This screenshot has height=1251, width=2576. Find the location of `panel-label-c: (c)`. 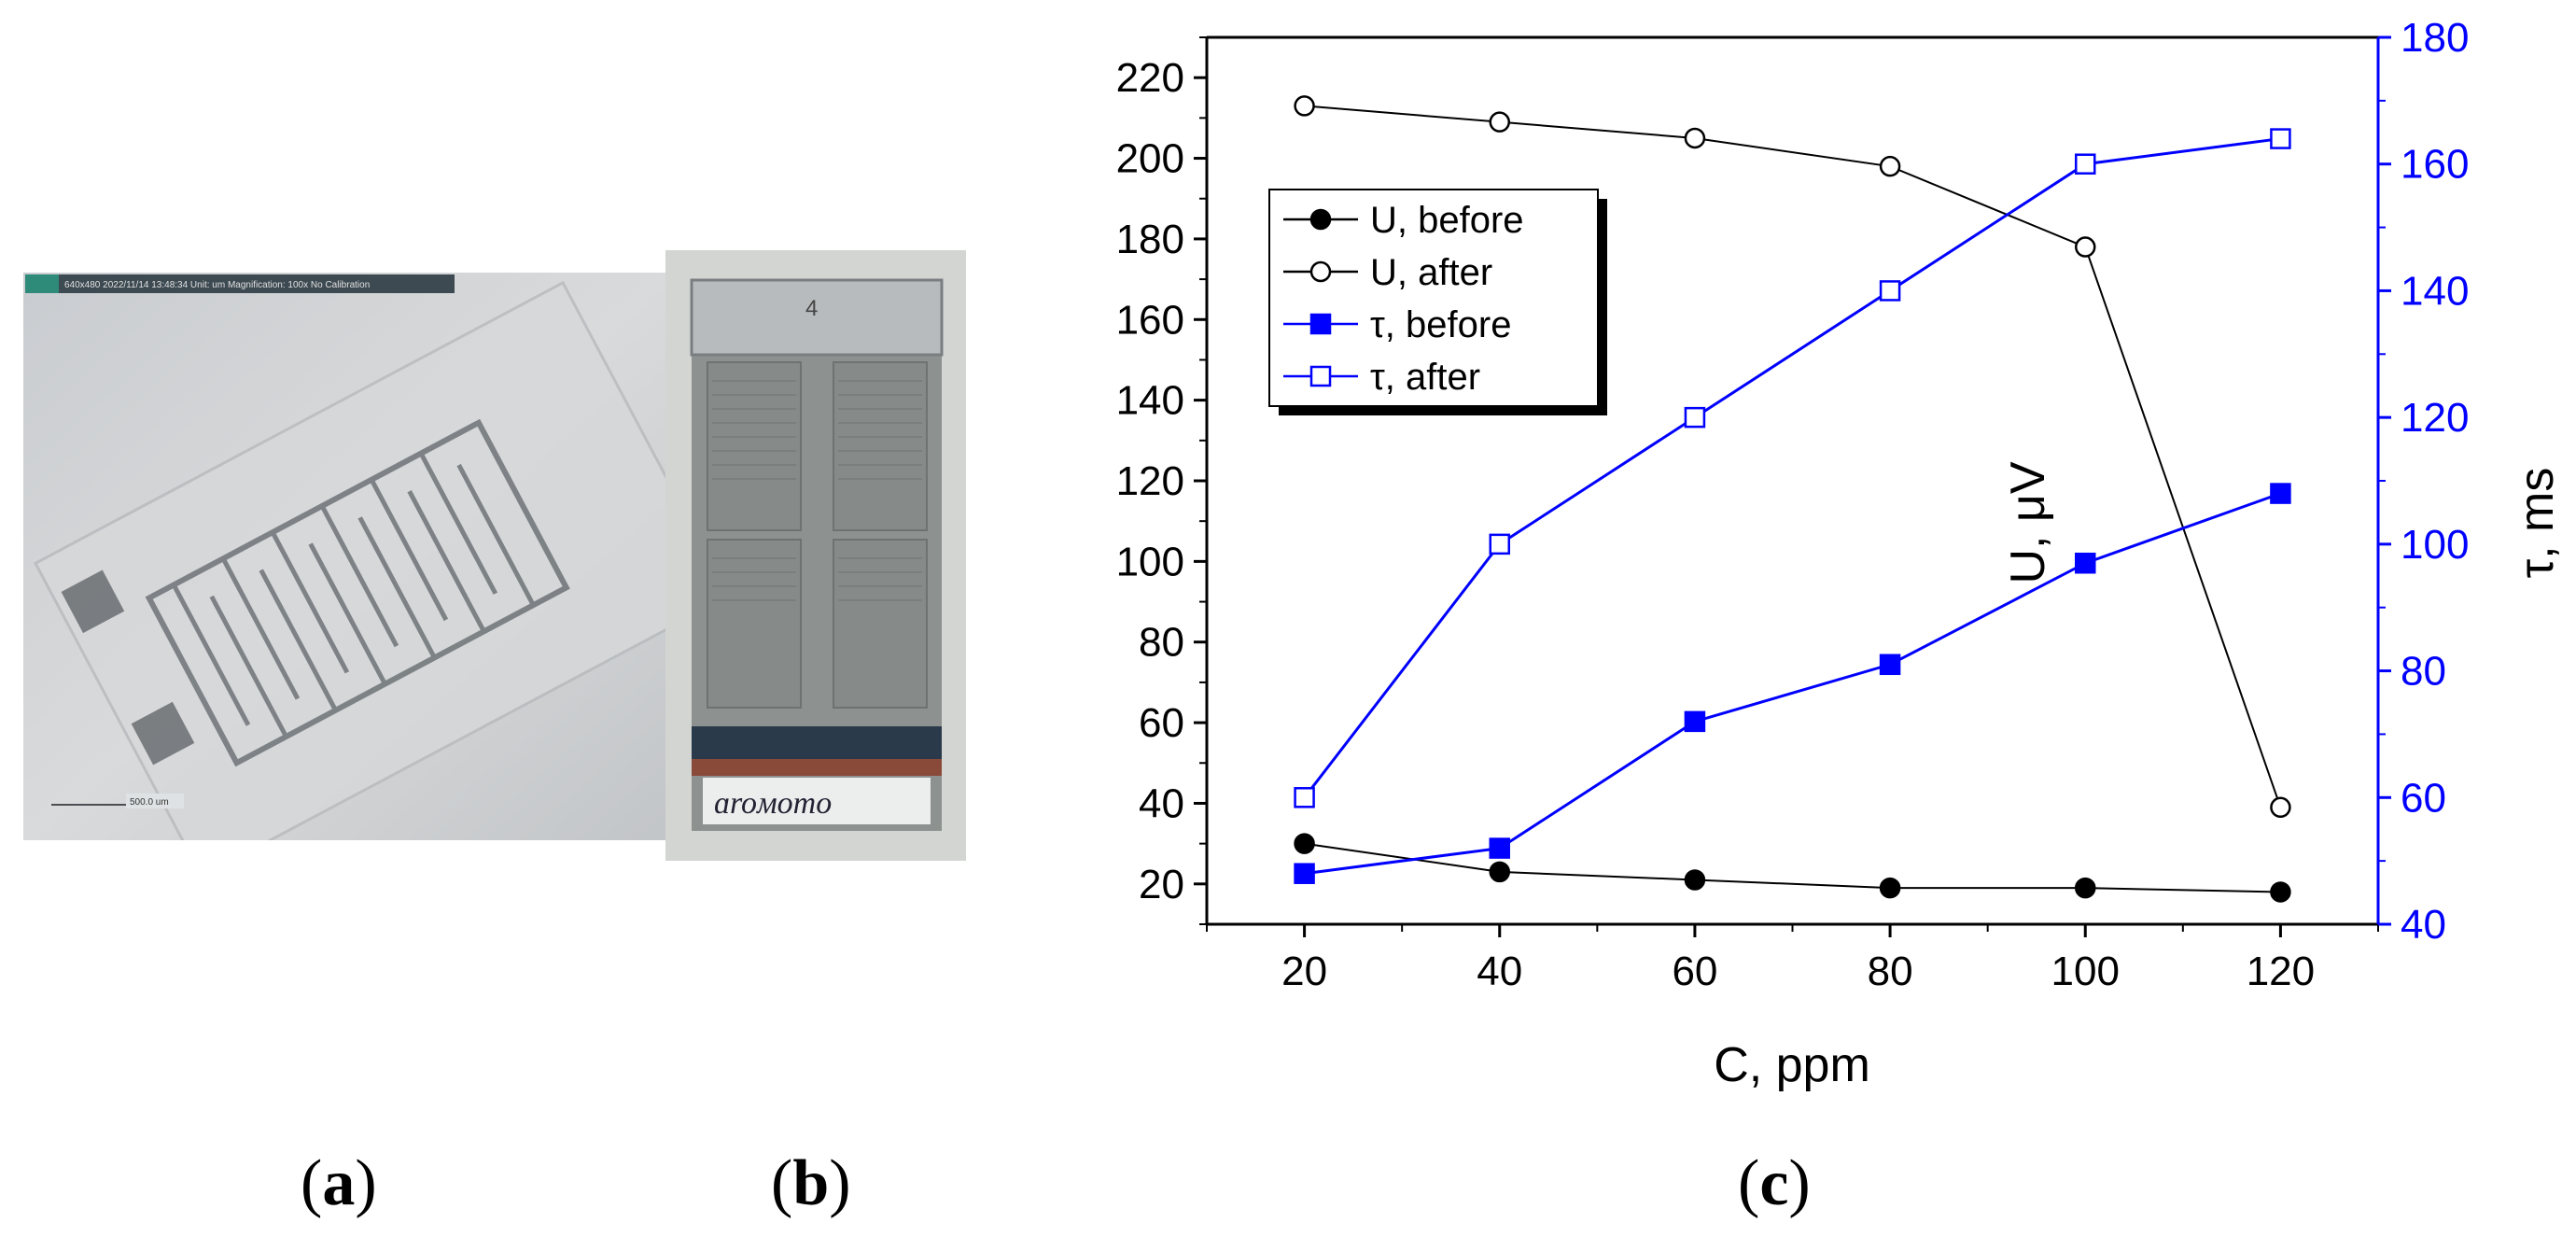

panel-label-c: (c) is located at coordinates (1774, 1183).